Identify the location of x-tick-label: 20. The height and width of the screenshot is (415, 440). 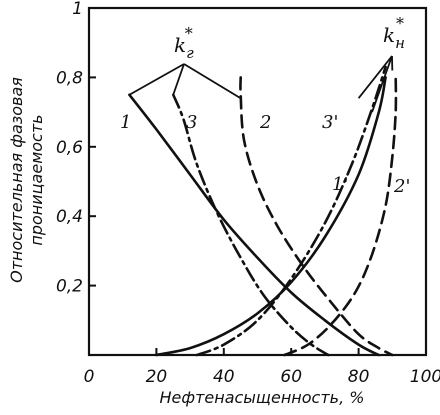
(157, 377).